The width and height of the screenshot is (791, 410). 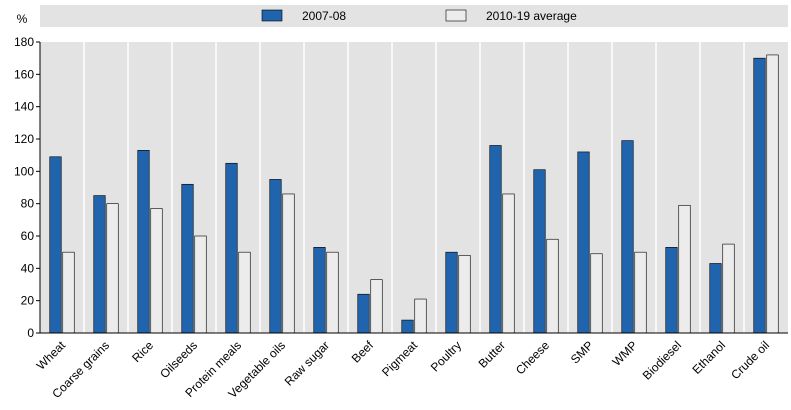 What do you see at coordinates (27, 187) in the screenshot?
I see `y-axis: 0 20 40 60 80 100 120 140 160 180` at bounding box center [27, 187].